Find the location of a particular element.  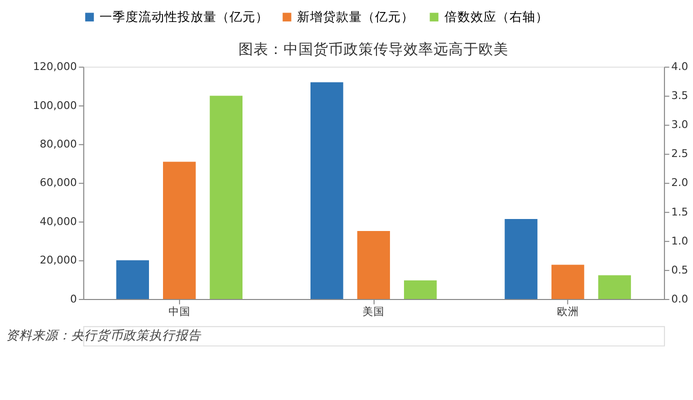

y-tick-label: 40,000 is located at coordinates (59, 221).